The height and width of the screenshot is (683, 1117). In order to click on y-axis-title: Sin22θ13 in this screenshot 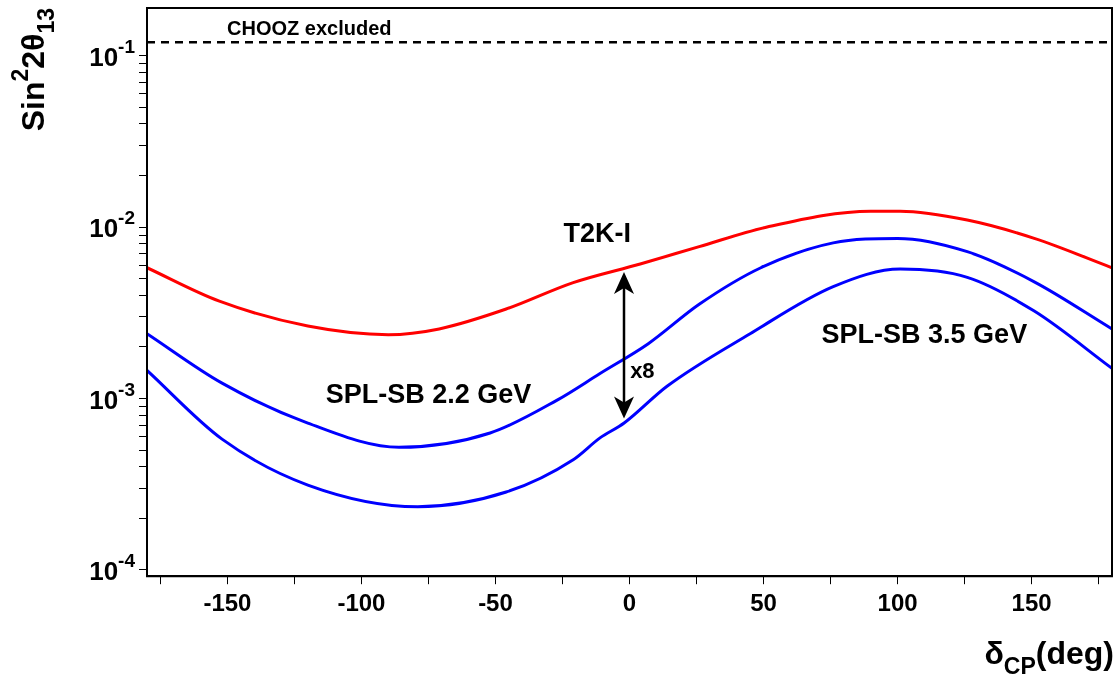, I will do `click(33, 69)`.